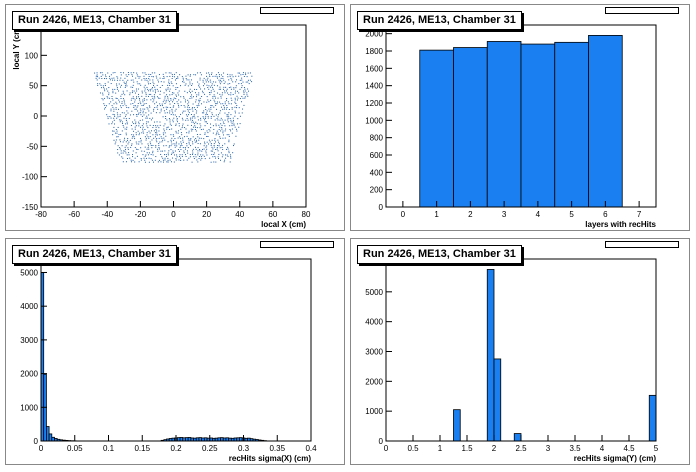  I want to click on x-tick-label: 0.25, so click(210, 448).